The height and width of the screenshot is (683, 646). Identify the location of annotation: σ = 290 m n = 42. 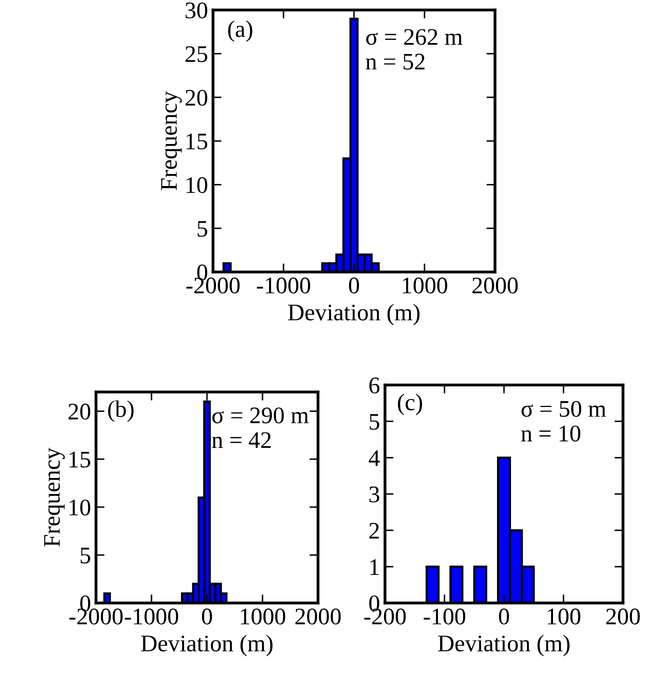
(260, 427).